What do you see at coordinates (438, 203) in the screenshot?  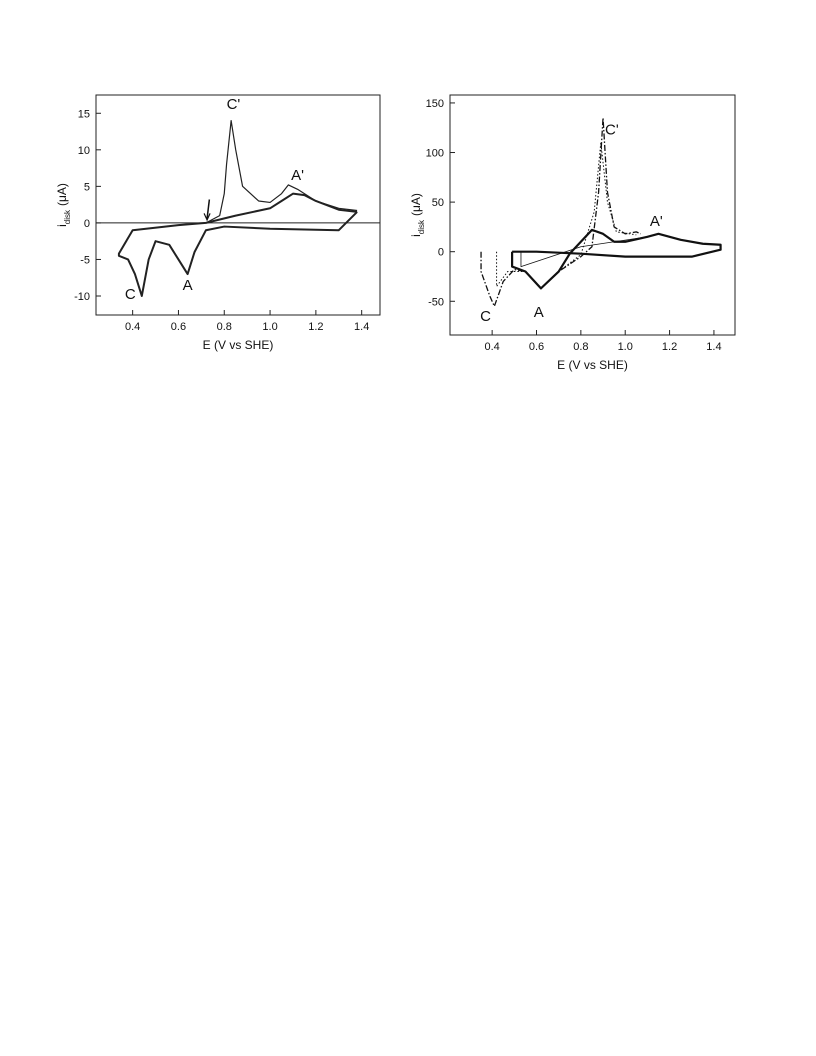 I see `y-tick-label: 50` at bounding box center [438, 203].